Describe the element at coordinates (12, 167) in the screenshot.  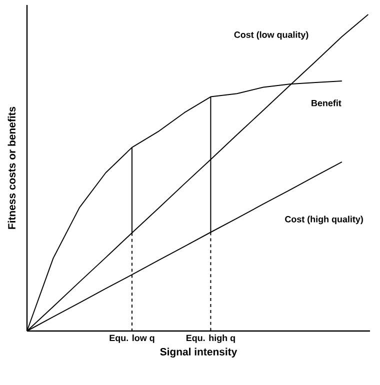
I see `y-axis-title: Fitness costs or benefits` at that location.